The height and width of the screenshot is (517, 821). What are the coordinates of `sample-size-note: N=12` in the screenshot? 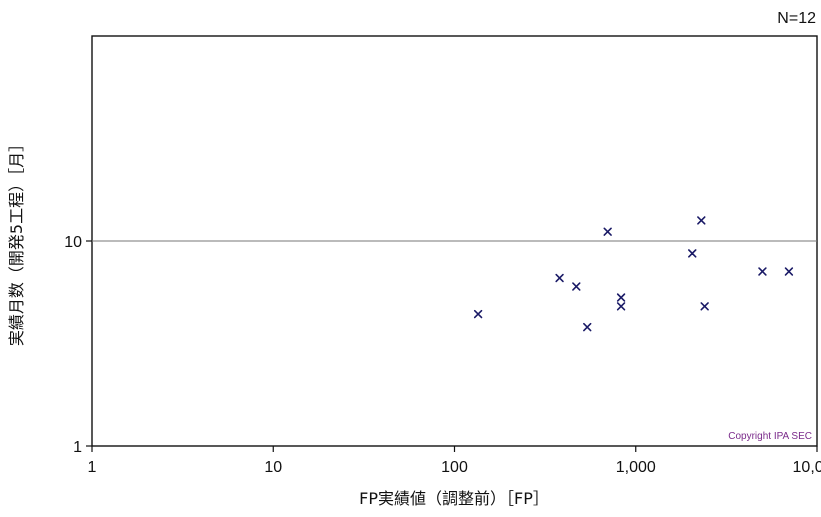 It's located at (796, 18).